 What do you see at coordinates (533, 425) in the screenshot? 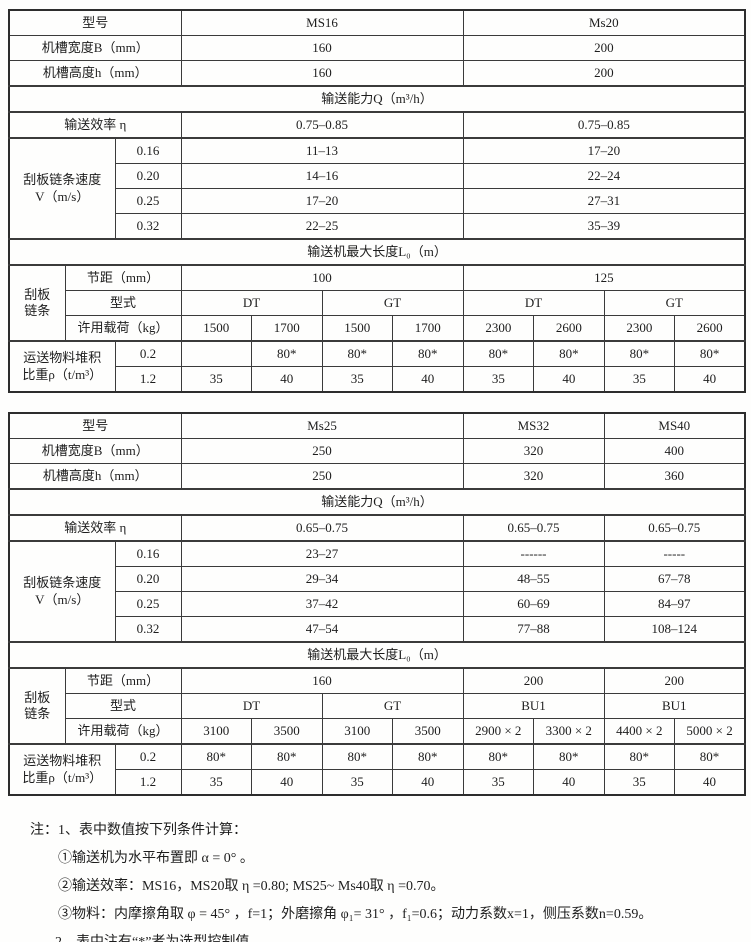
I see `table-cell: MS32` at bounding box center [533, 425].